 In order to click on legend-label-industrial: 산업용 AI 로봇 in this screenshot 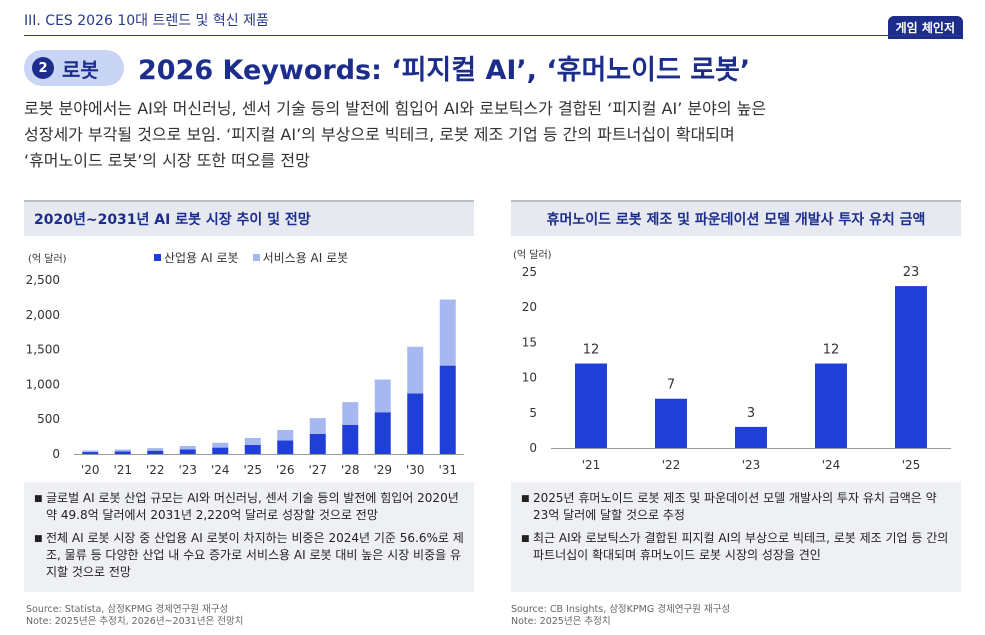, I will do `click(201, 258)`.